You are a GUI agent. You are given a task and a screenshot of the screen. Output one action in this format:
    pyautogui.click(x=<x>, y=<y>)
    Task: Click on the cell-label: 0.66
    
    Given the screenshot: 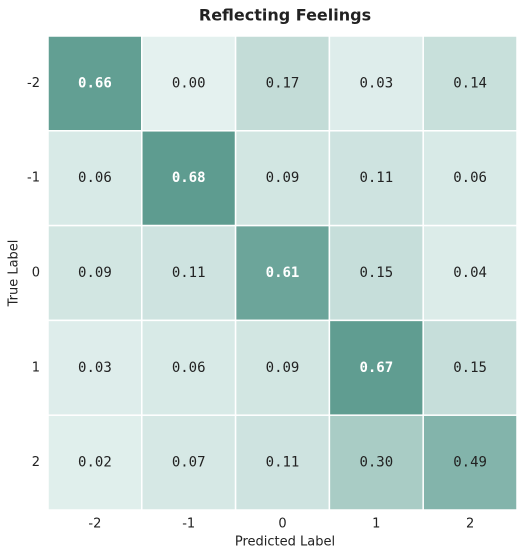 What is the action you would take?
    pyautogui.click(x=95, y=83)
    